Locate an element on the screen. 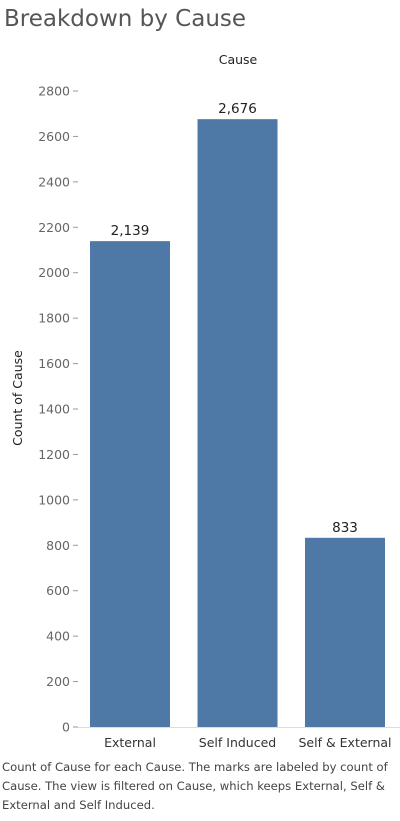 The width and height of the screenshot is (400, 821). y-axis-title: Count of Cause is located at coordinates (17, 398).